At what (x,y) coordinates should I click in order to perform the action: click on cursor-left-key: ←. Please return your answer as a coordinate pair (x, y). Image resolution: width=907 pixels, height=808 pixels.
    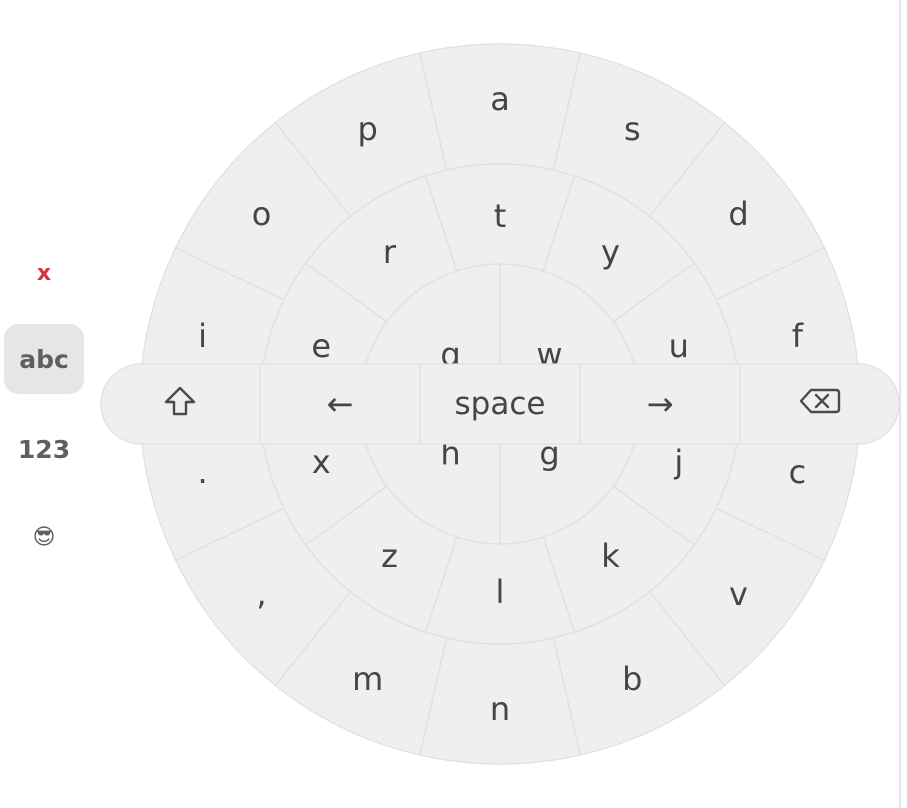
    Looking at the image, I should click on (340, 404).